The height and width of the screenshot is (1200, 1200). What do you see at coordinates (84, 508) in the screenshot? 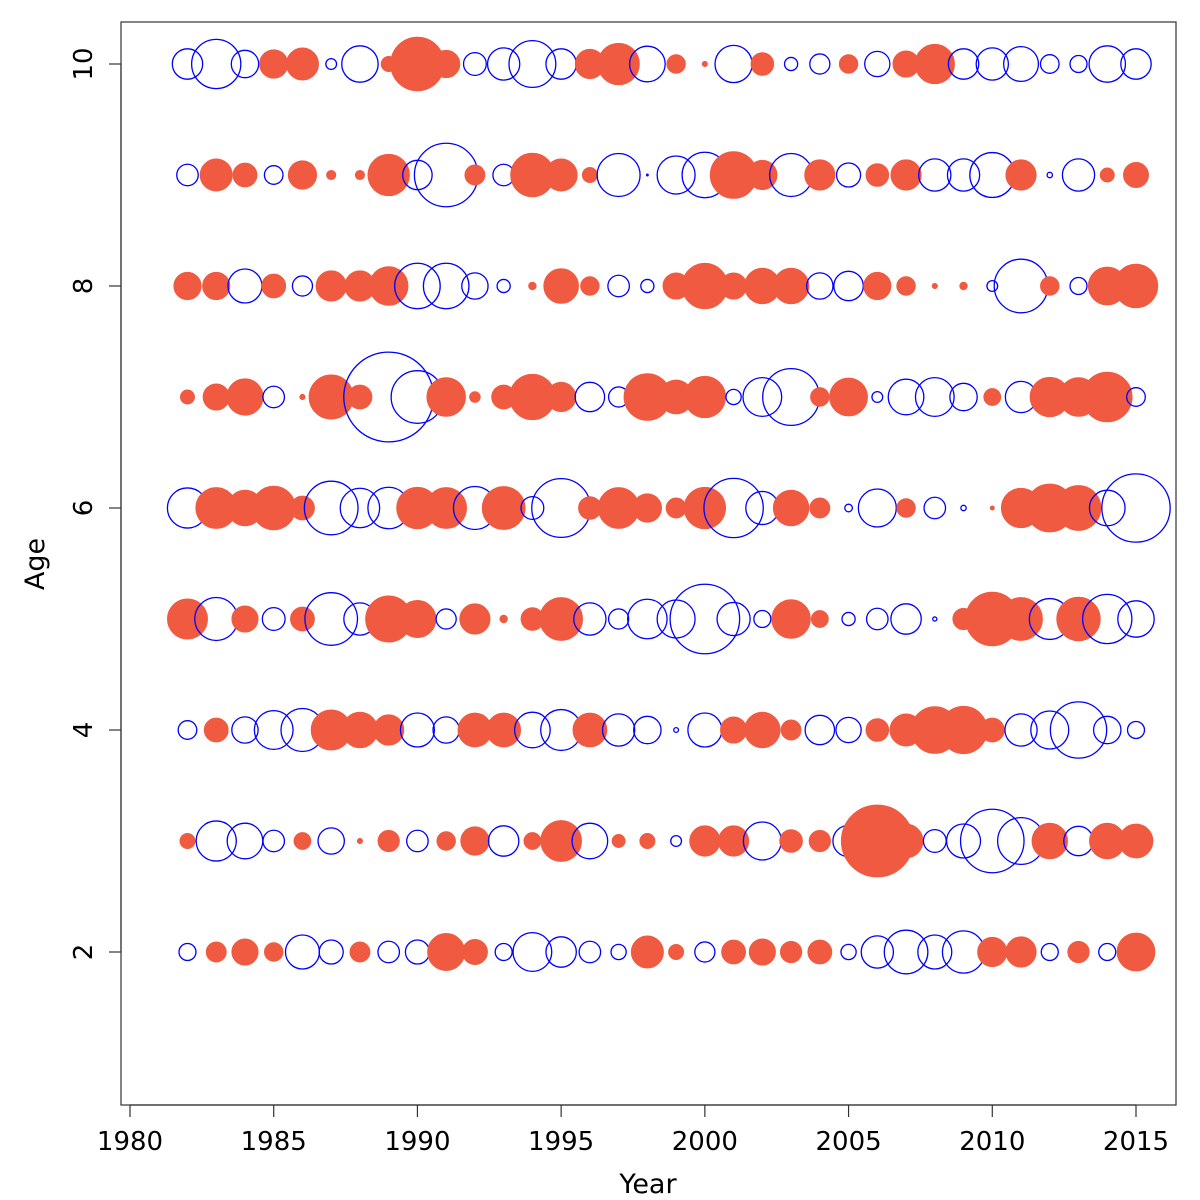
I see `y-tick-label: 6` at bounding box center [84, 508].